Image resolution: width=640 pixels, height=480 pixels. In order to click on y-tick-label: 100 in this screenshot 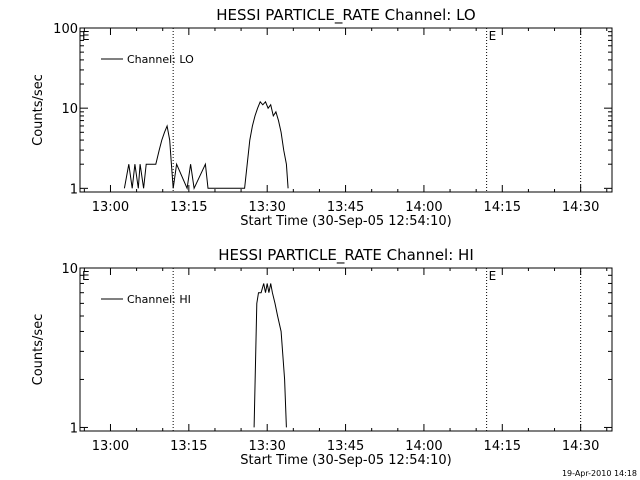, I will do `click(65, 29)`.